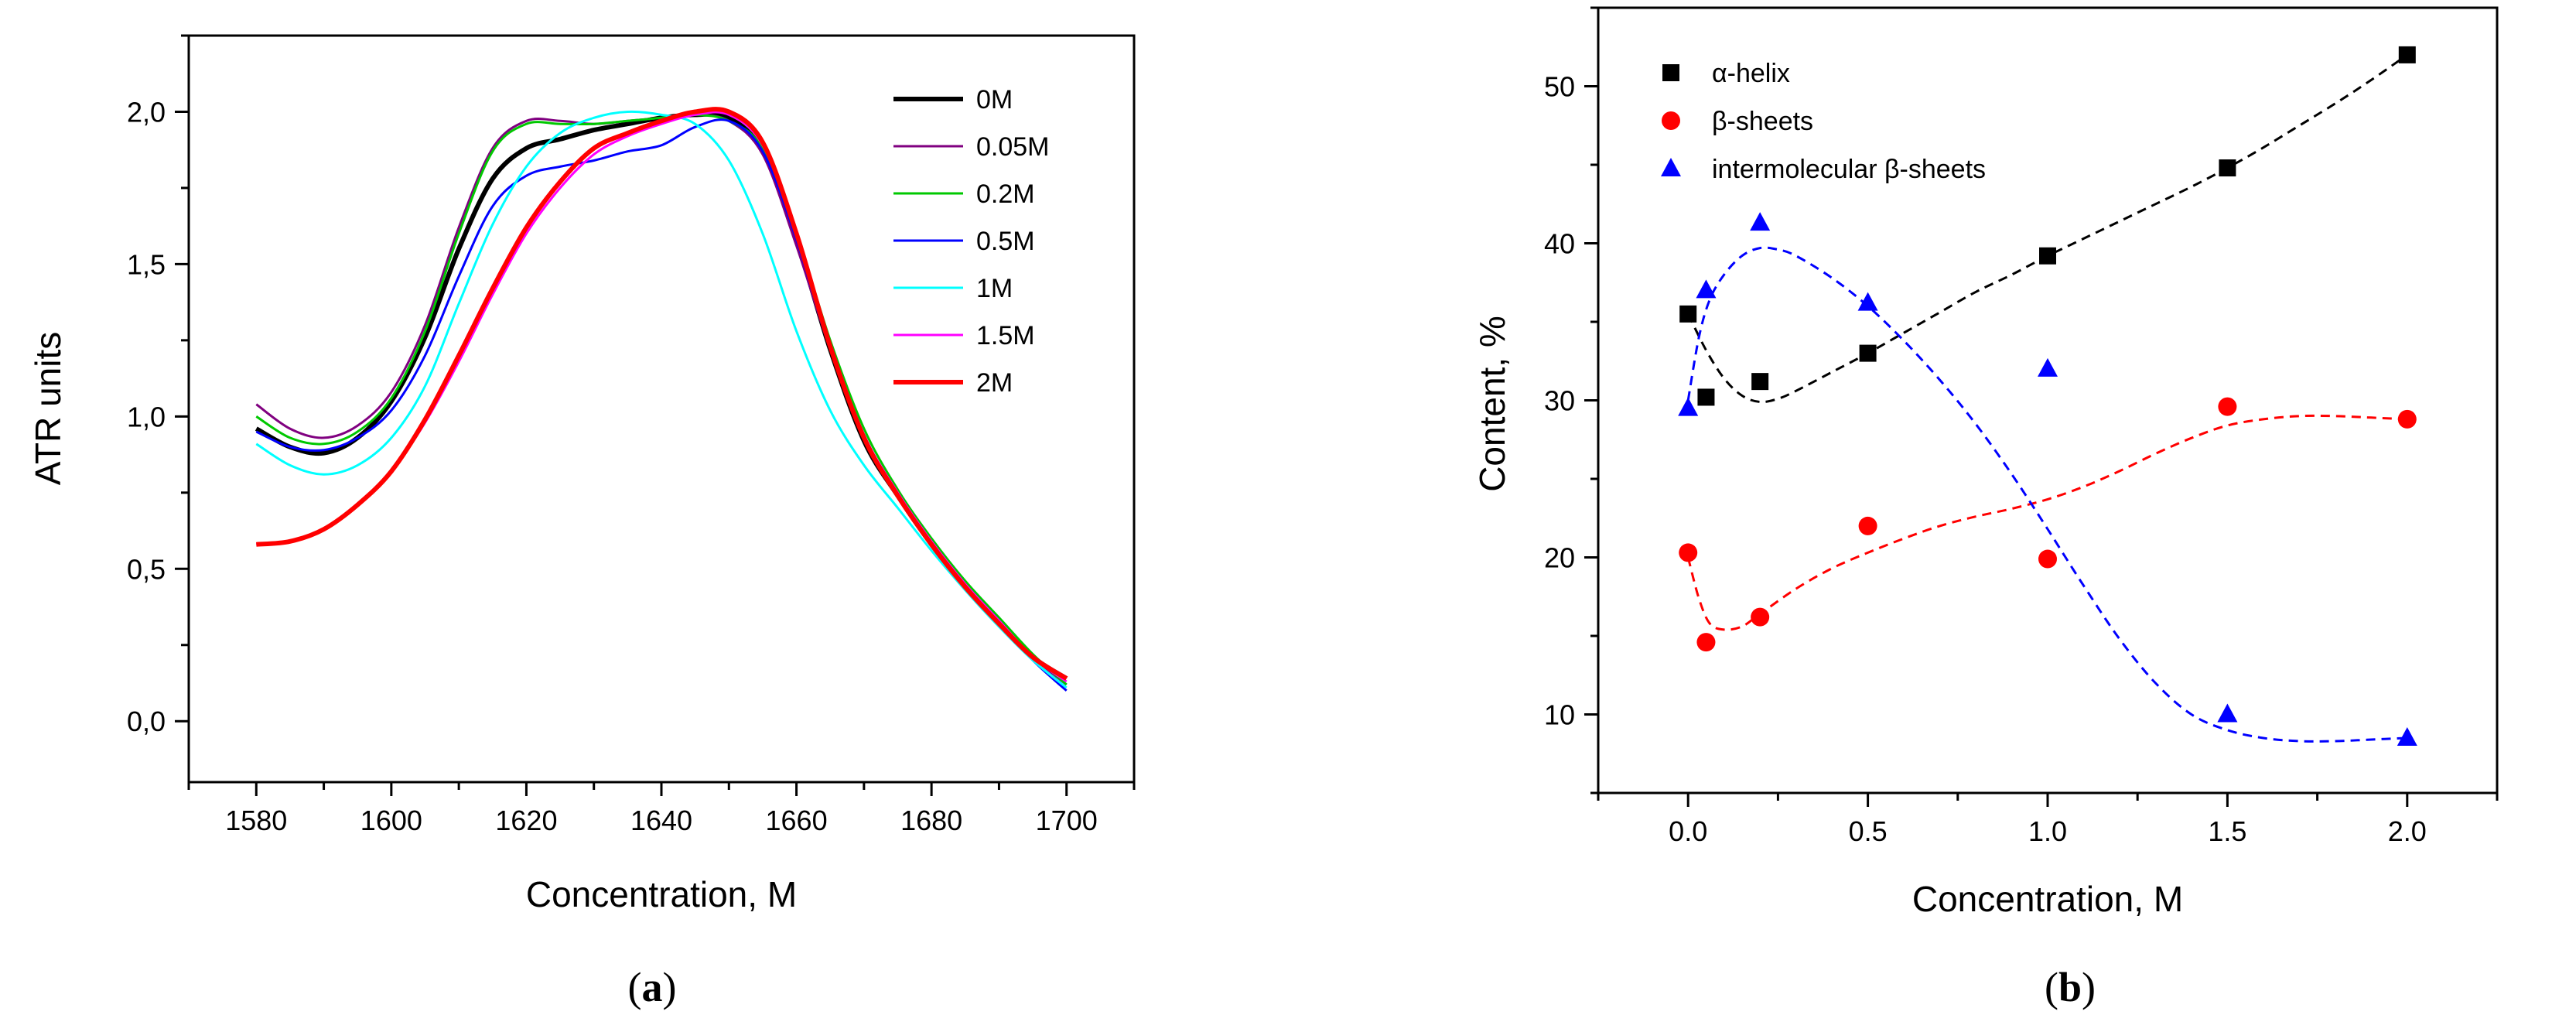 The image size is (2576, 1032). I want to click on panel-a-letter: a, so click(652, 987).